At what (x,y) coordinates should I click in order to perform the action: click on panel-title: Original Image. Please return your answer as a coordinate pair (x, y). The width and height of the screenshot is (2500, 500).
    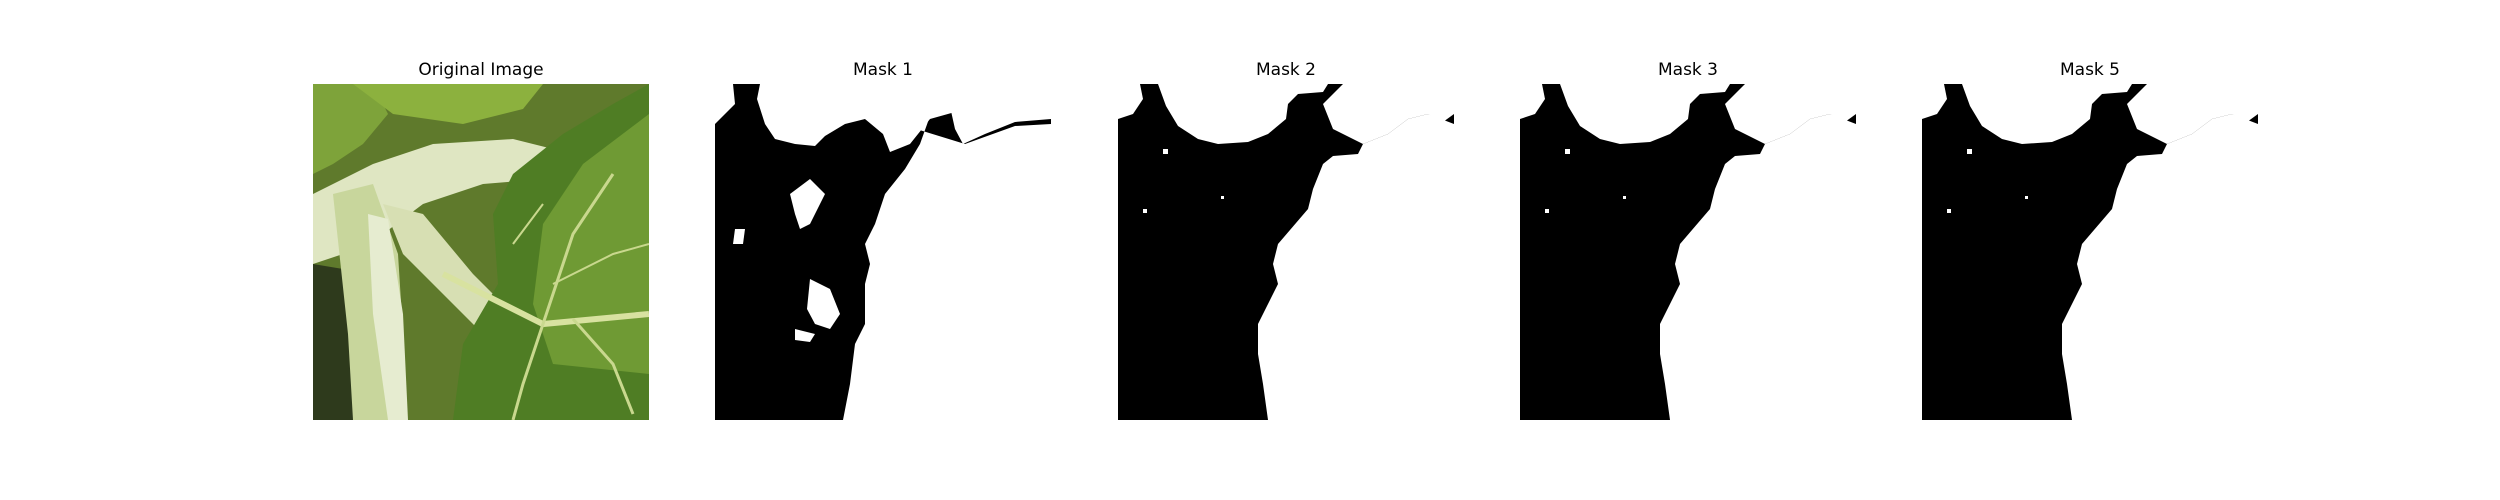
    Looking at the image, I should click on (481, 70).